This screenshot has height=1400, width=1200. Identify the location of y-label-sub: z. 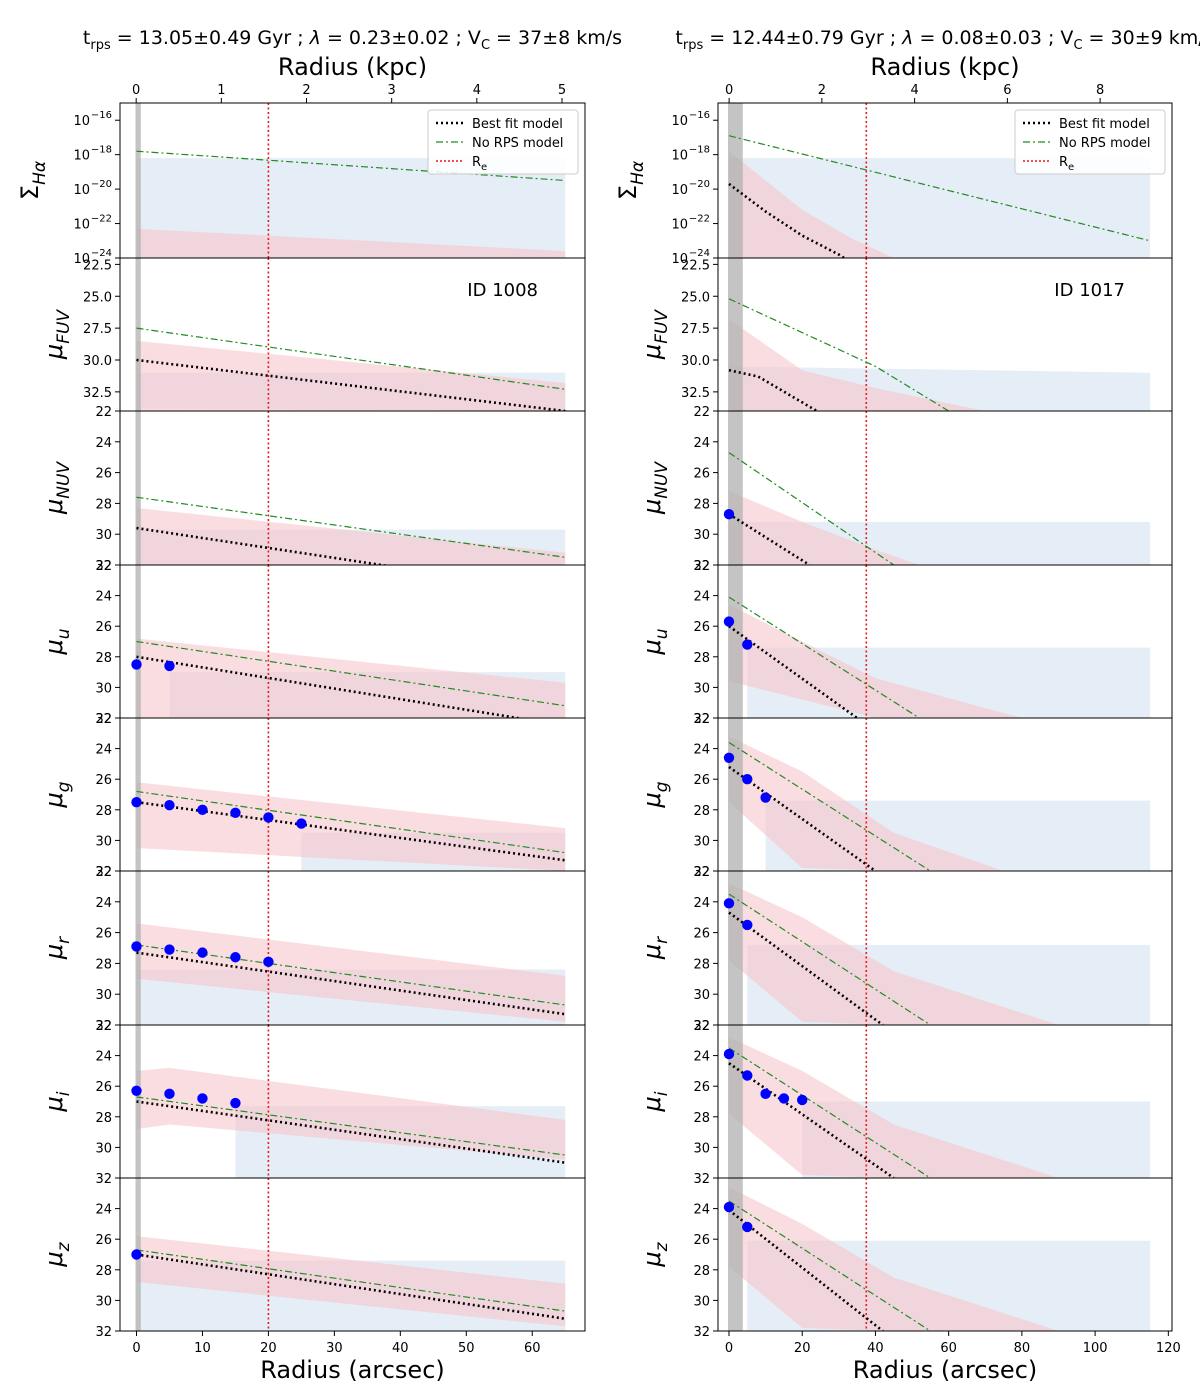
(64, 1246).